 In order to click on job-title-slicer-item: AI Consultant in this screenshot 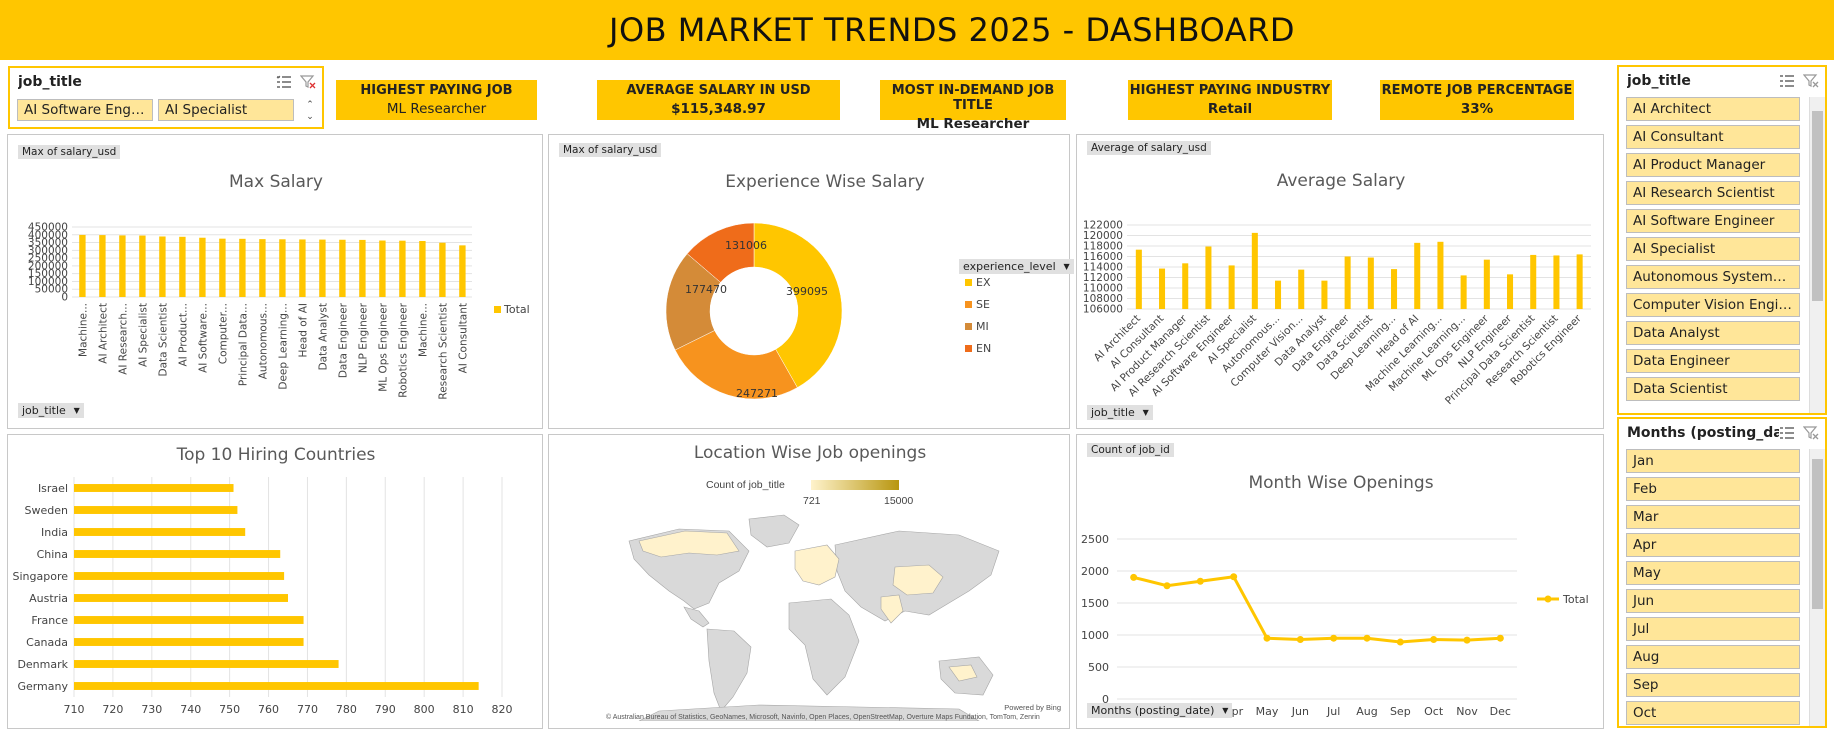, I will do `click(1713, 137)`.